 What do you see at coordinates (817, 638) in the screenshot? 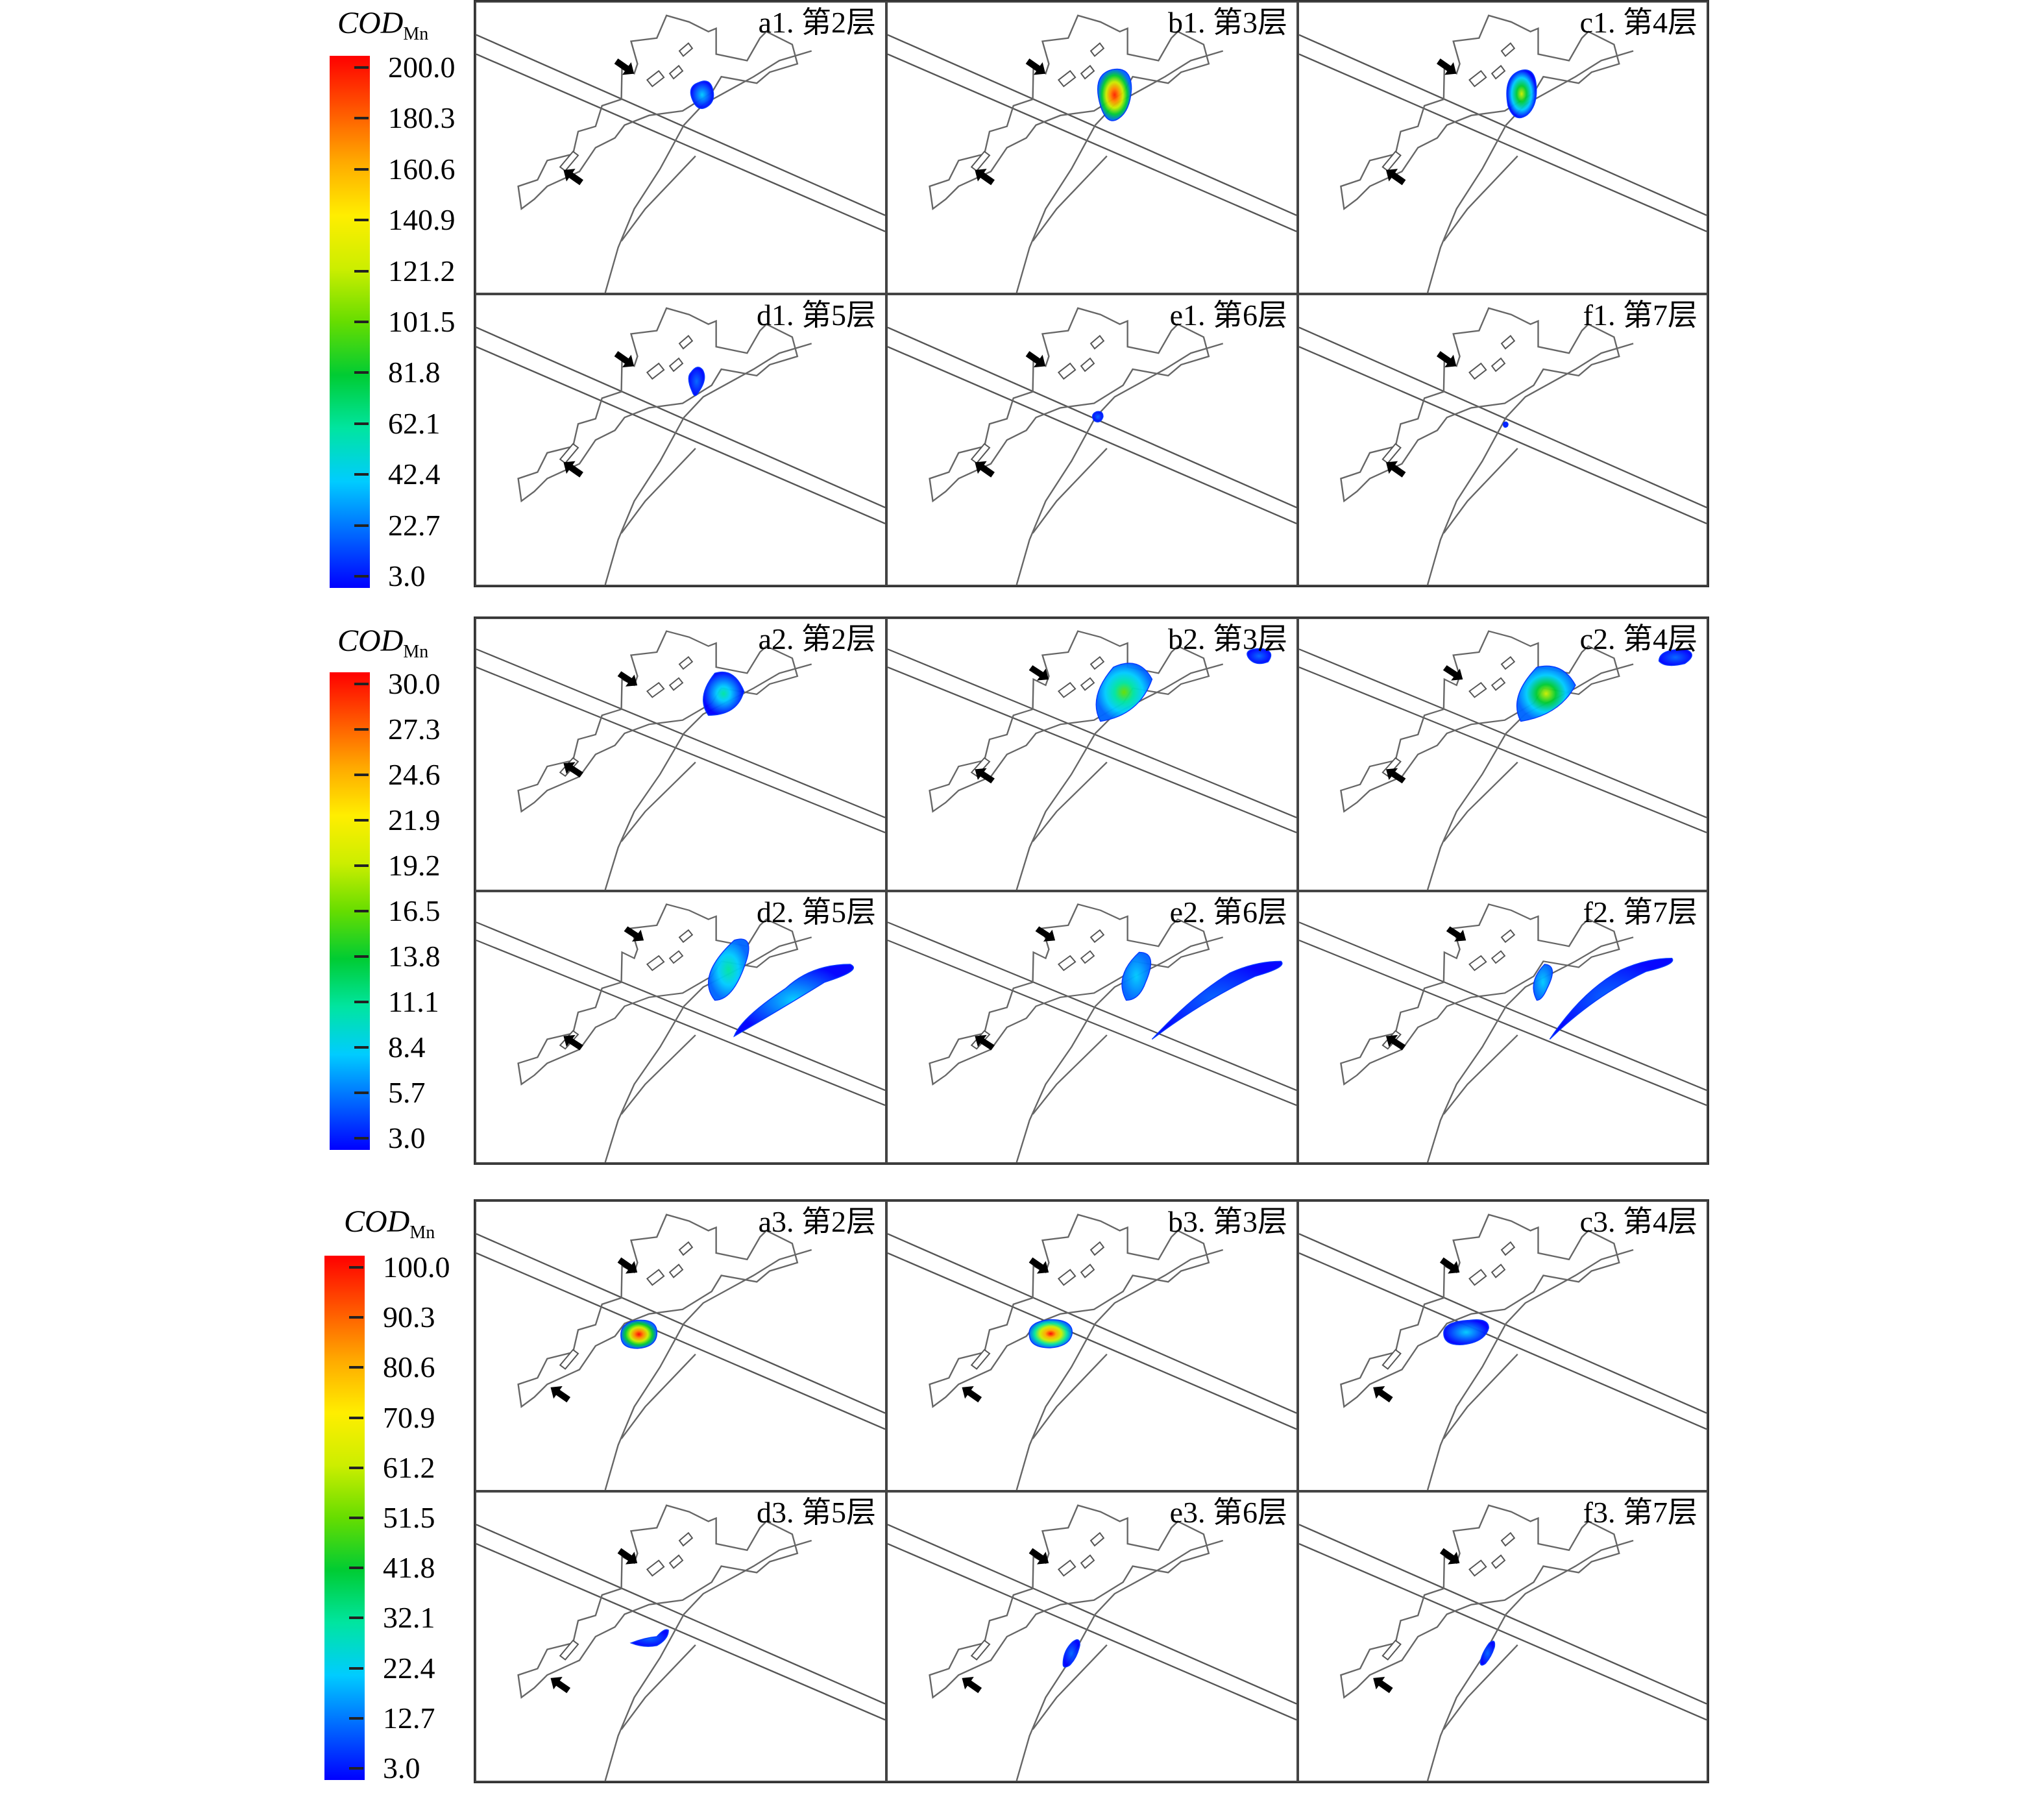
I see `panel-title: a2. 第2层` at bounding box center [817, 638].